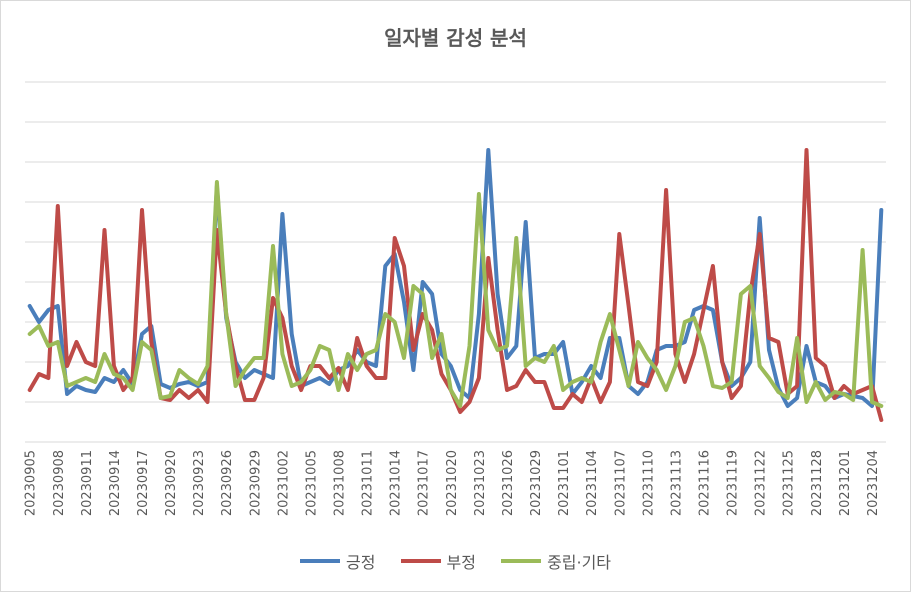 The image size is (911, 592). Describe the element at coordinates (648, 483) in the screenshot. I see `x-tick-label: 20231110` at that location.